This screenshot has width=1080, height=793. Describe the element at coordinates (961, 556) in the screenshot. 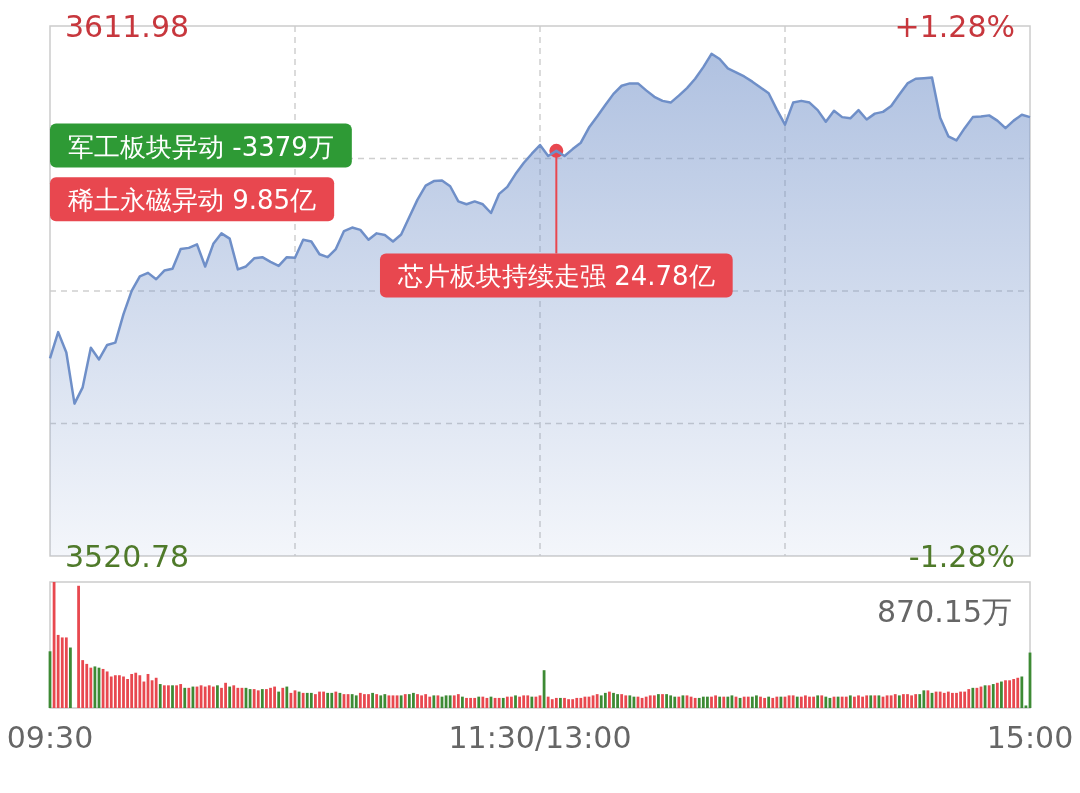

I see `y2-tick-label: -1.28%` at that location.